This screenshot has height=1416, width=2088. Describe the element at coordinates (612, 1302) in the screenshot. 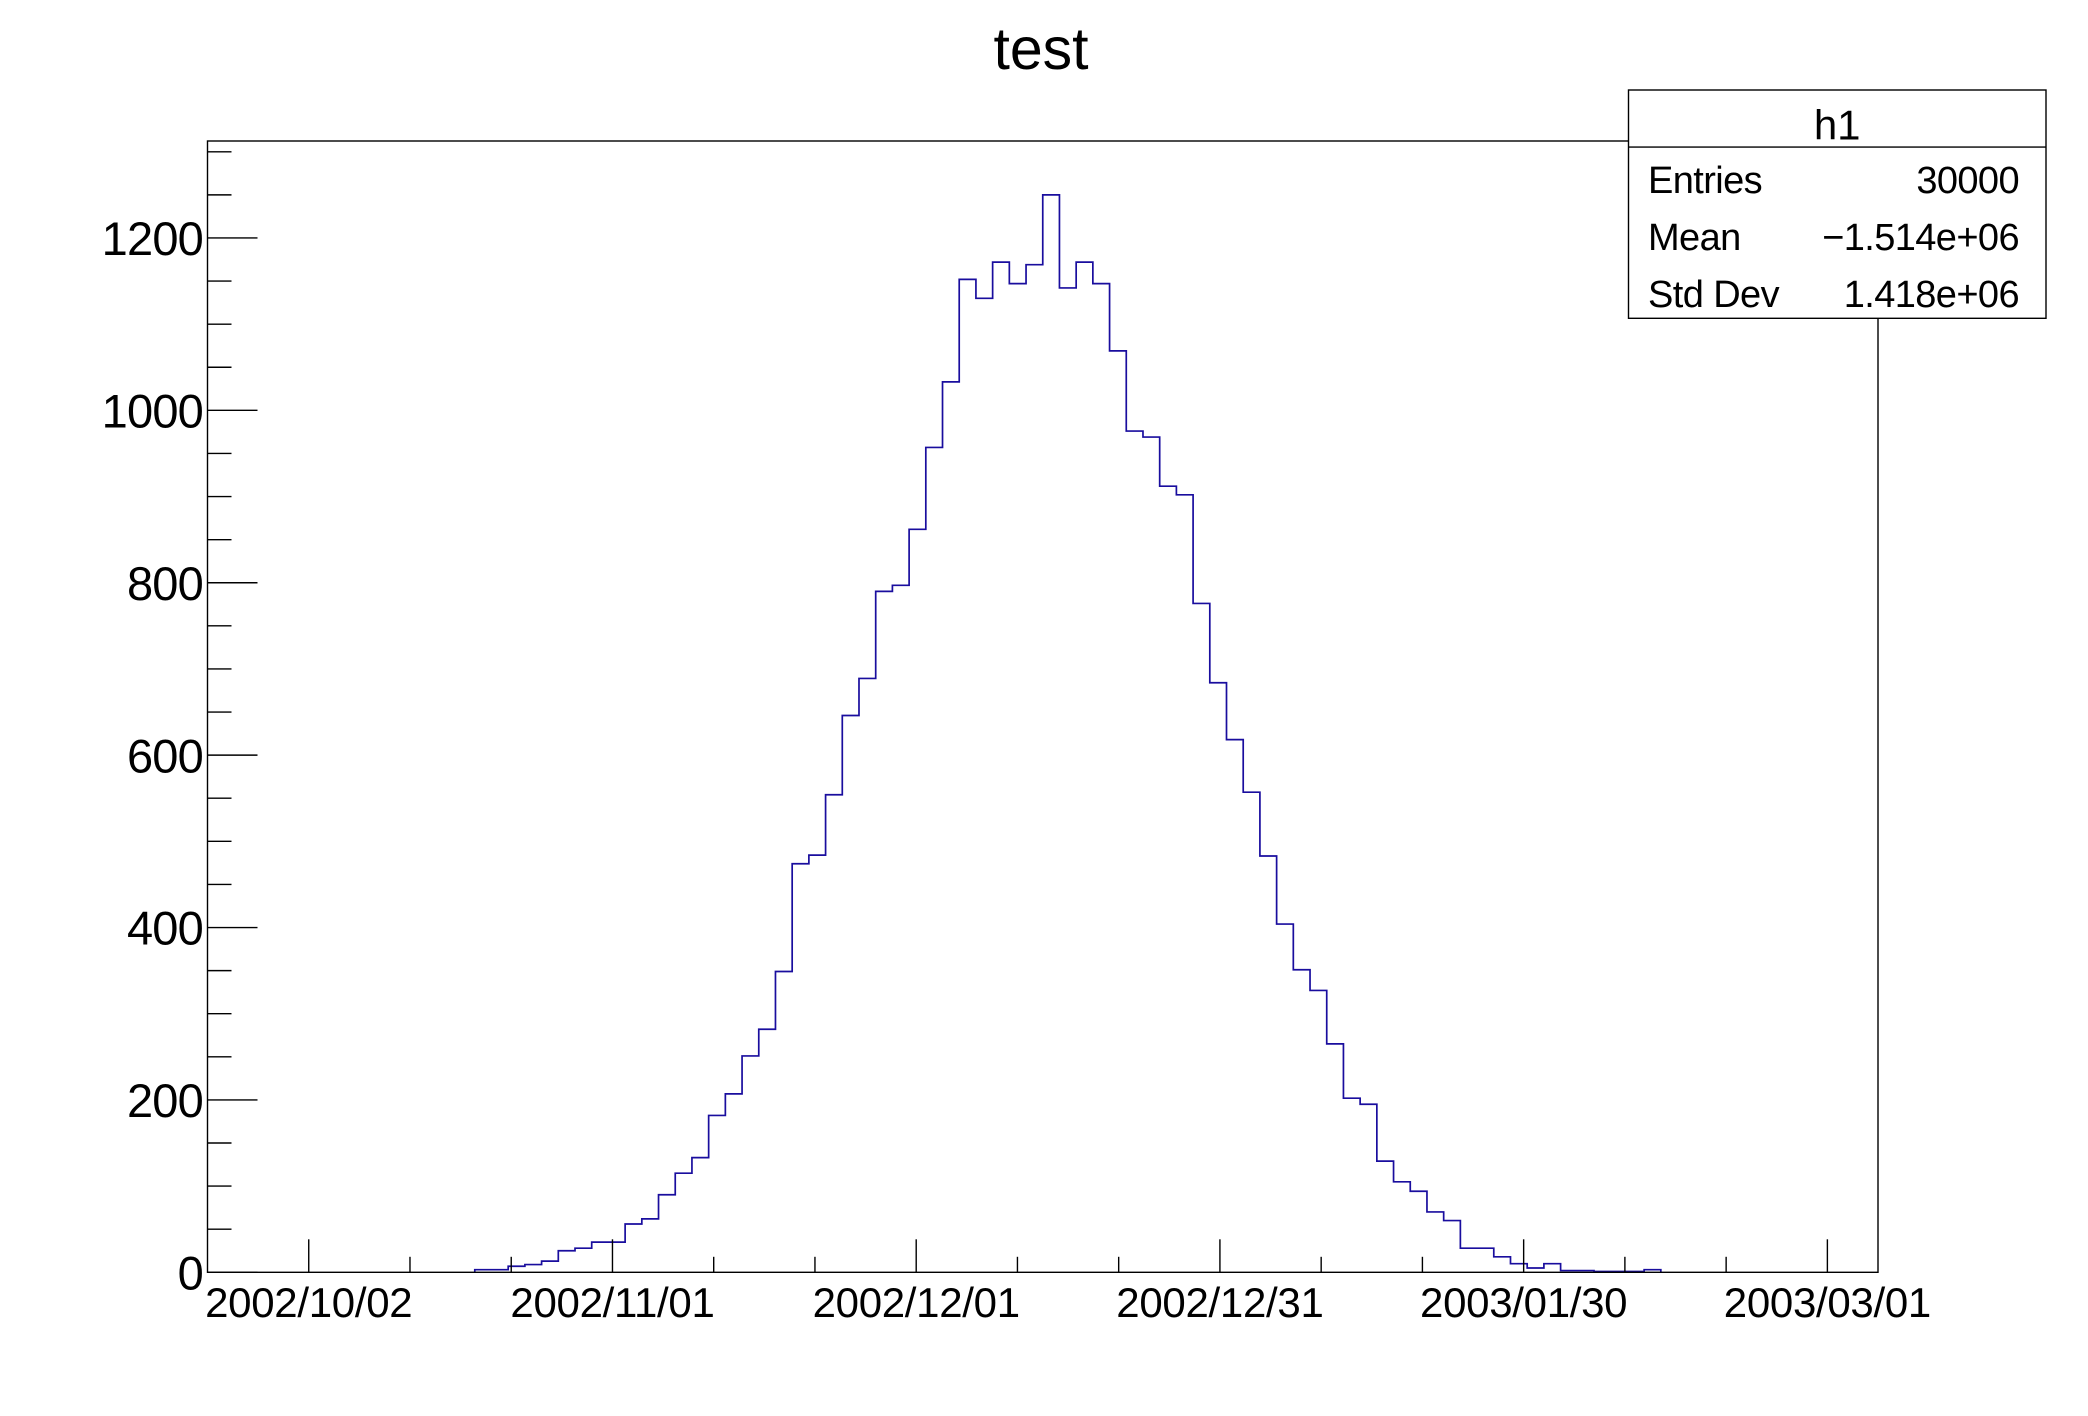

I see `svg-text: 2002/11/01` at that location.